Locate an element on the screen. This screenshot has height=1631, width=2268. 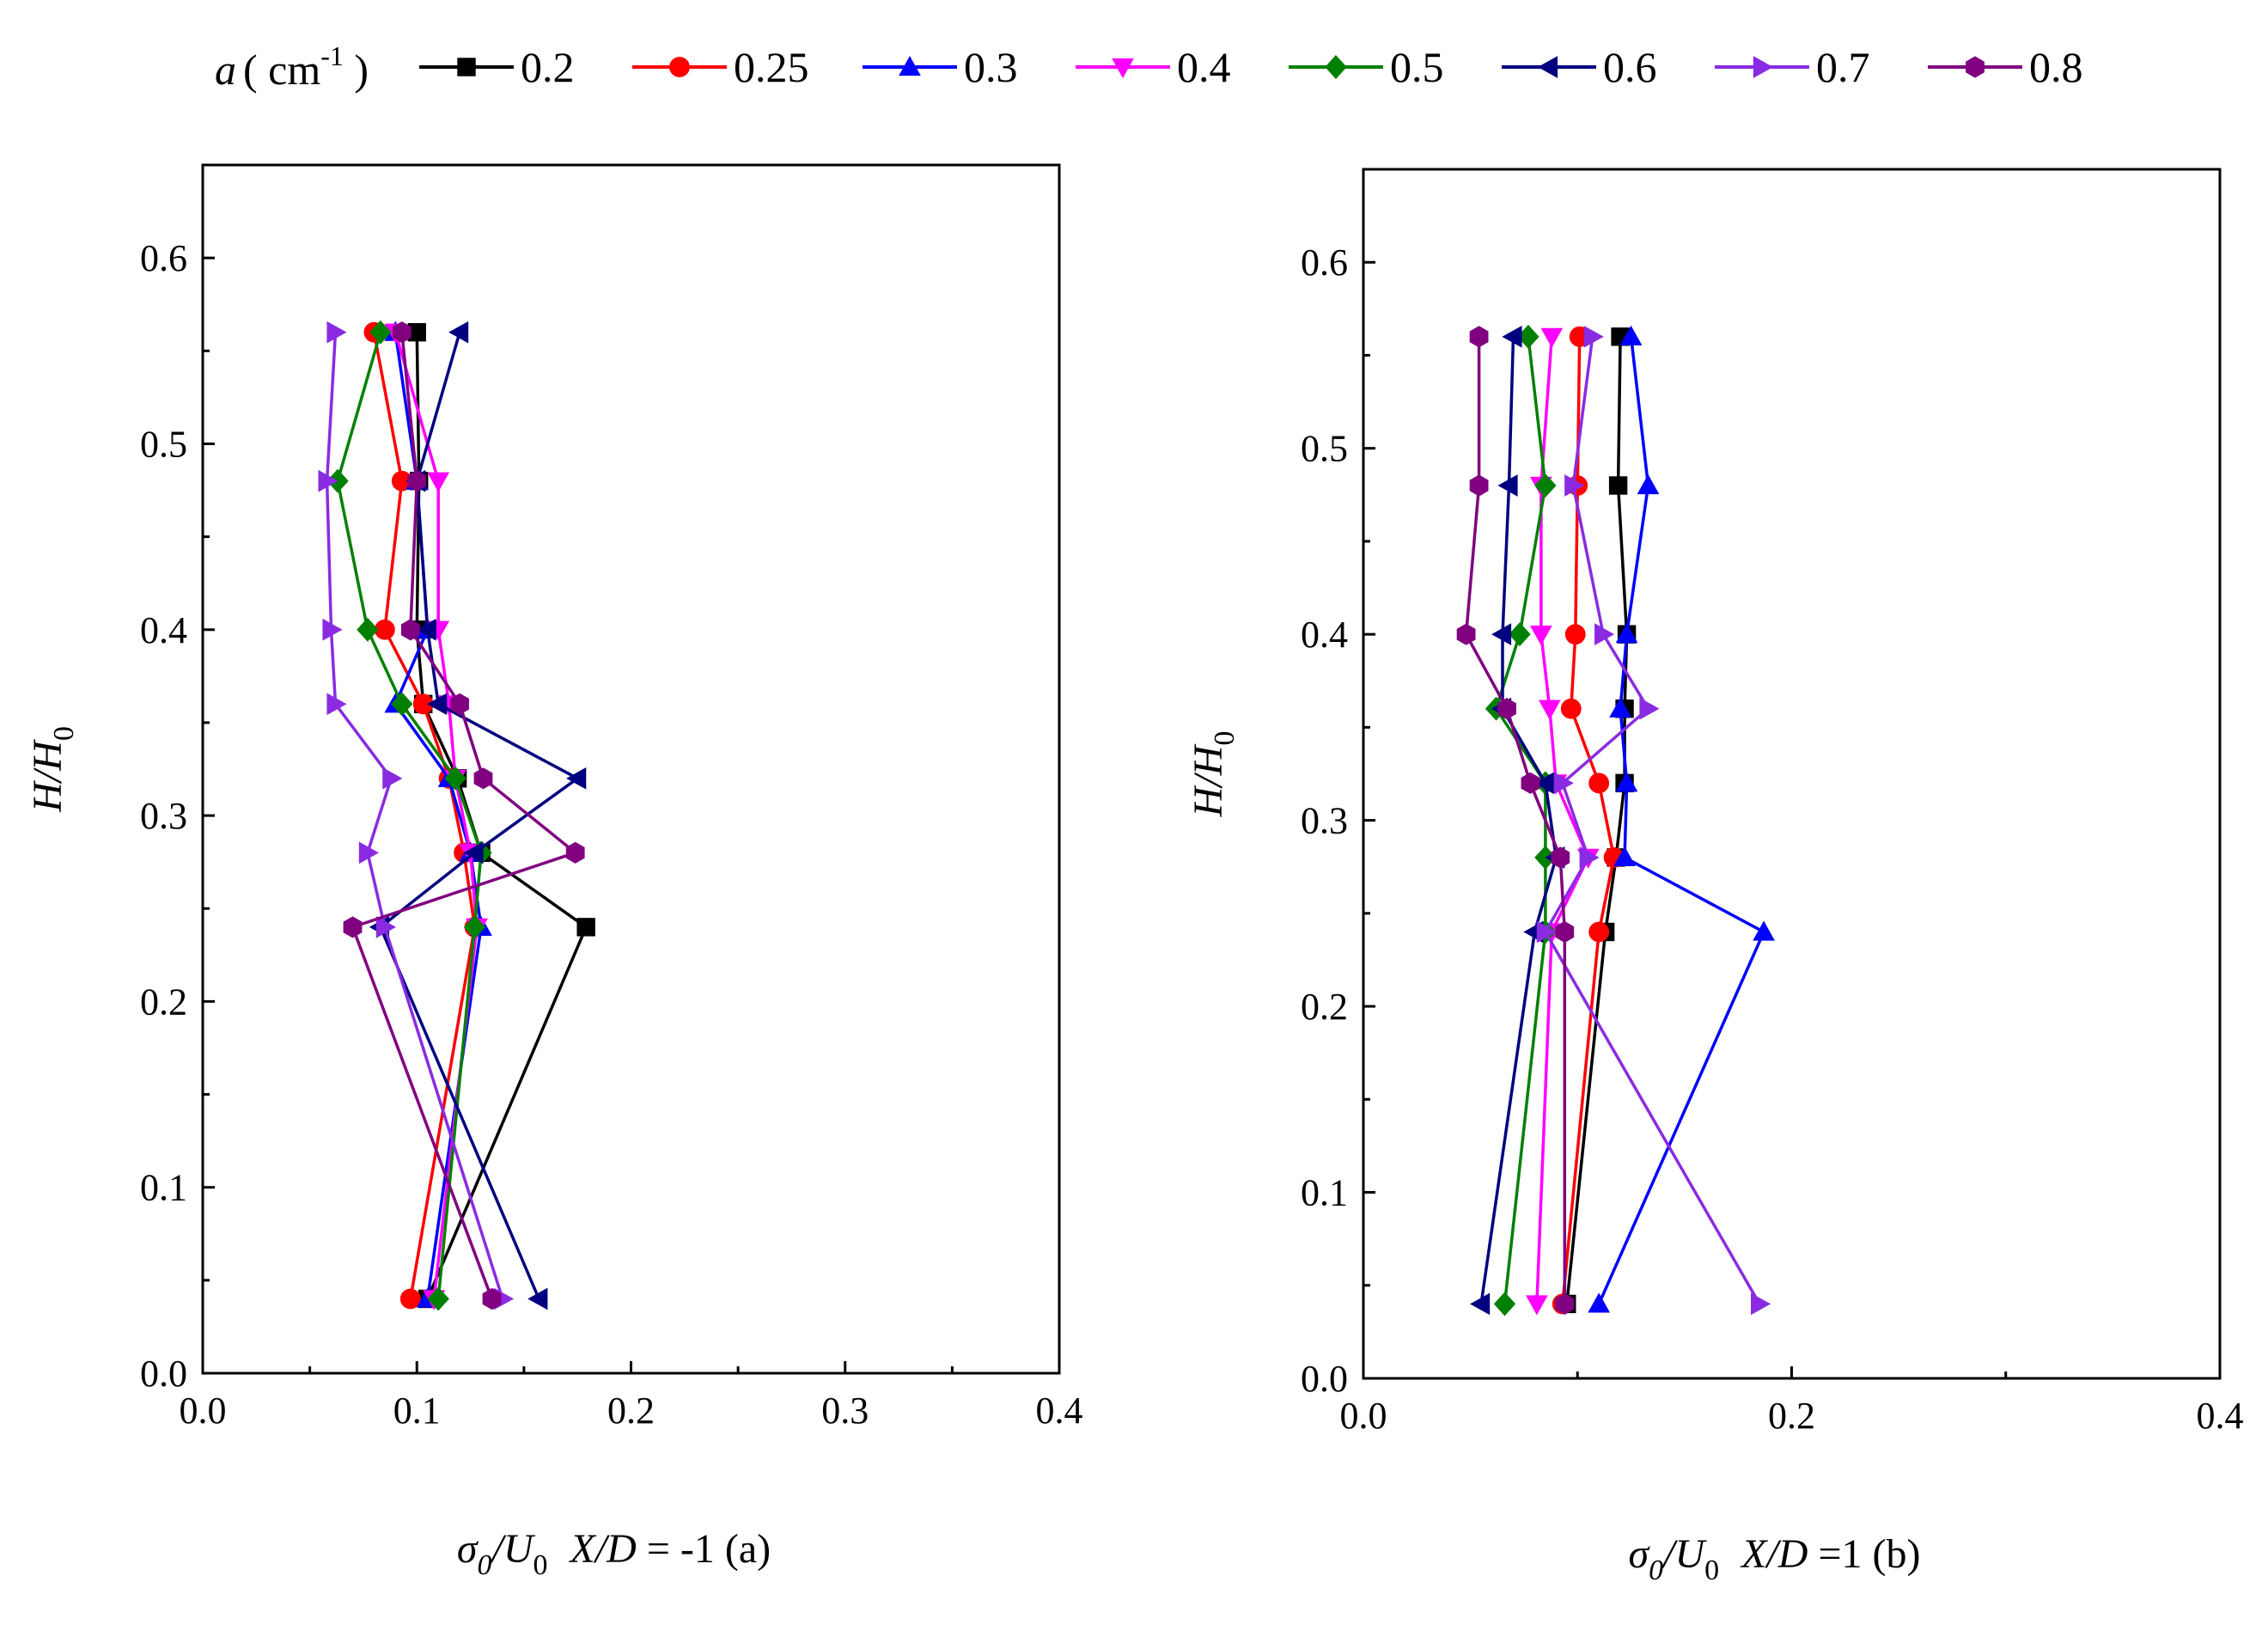
legend-marker-0.3 is located at coordinates (910, 65).